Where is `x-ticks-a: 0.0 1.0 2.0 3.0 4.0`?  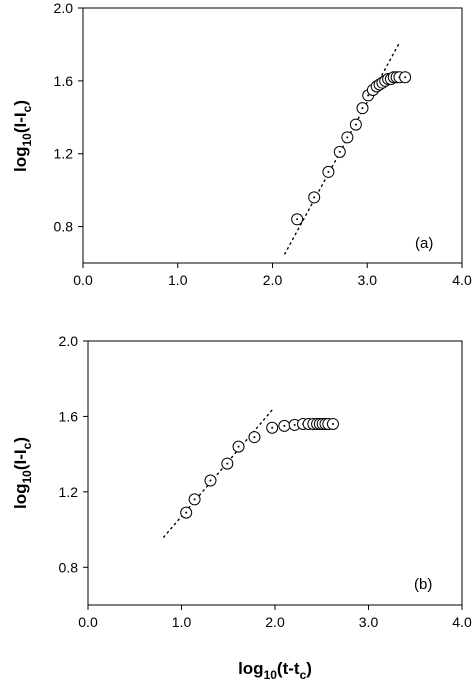 x-ticks-a: 0.0 1.0 2.0 3.0 4.0 is located at coordinates (272, 275).